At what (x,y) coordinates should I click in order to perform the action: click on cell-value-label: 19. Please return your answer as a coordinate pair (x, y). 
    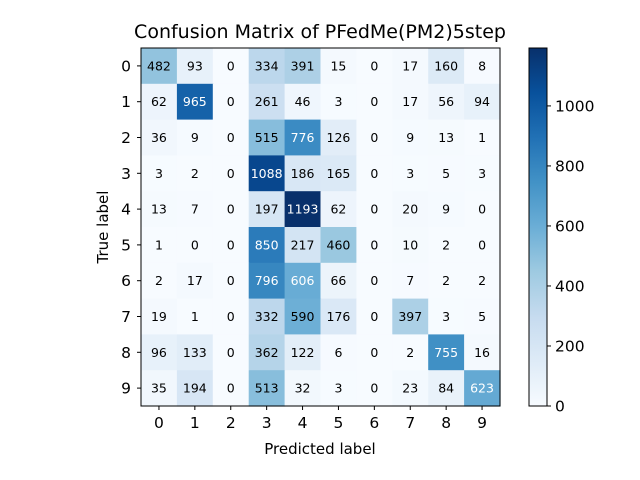
    Looking at the image, I should click on (159, 316).